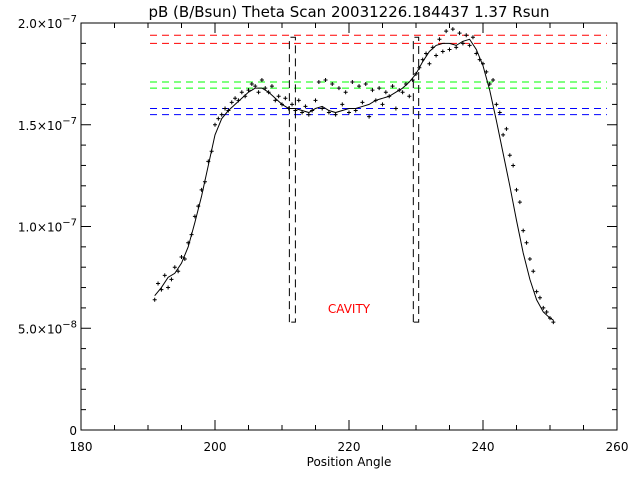 This screenshot has height=480, width=640. I want to click on y-tick-mantissa: 0, so click(73, 431).